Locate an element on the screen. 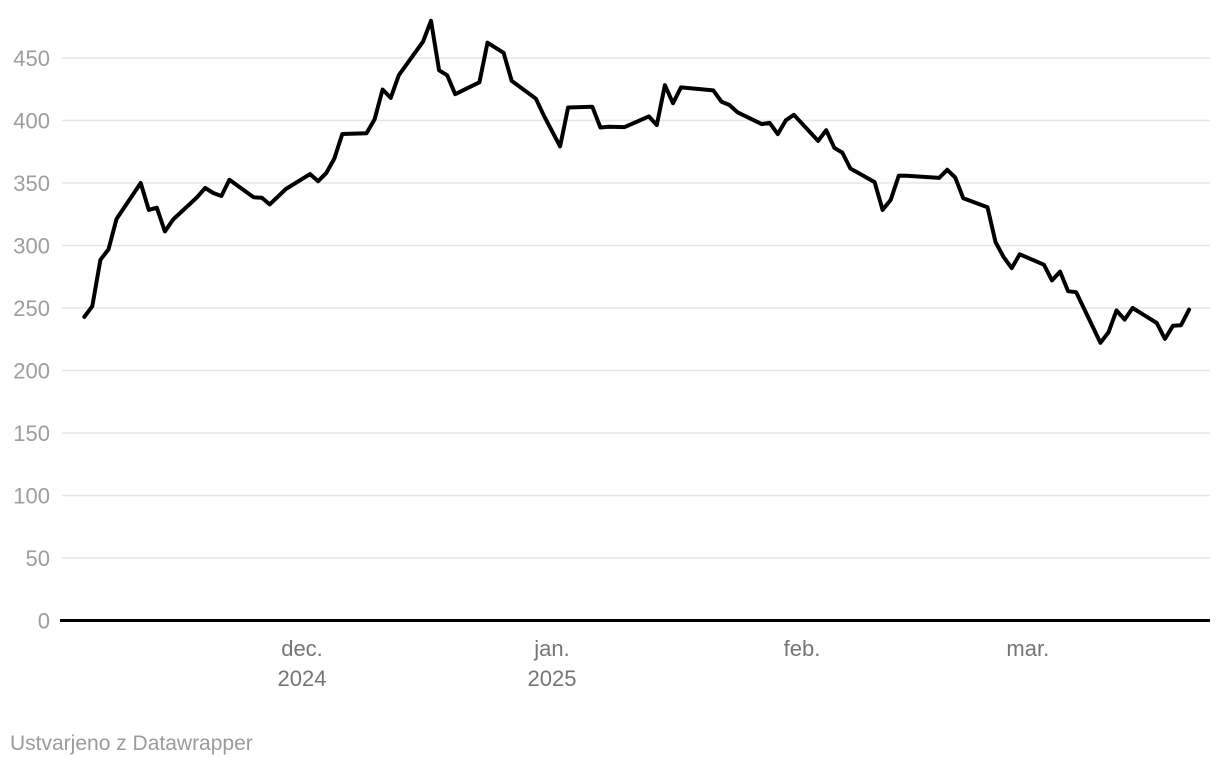 The width and height of the screenshot is (1220, 768). y-axis-label-350: 350 is located at coordinates (31, 183).